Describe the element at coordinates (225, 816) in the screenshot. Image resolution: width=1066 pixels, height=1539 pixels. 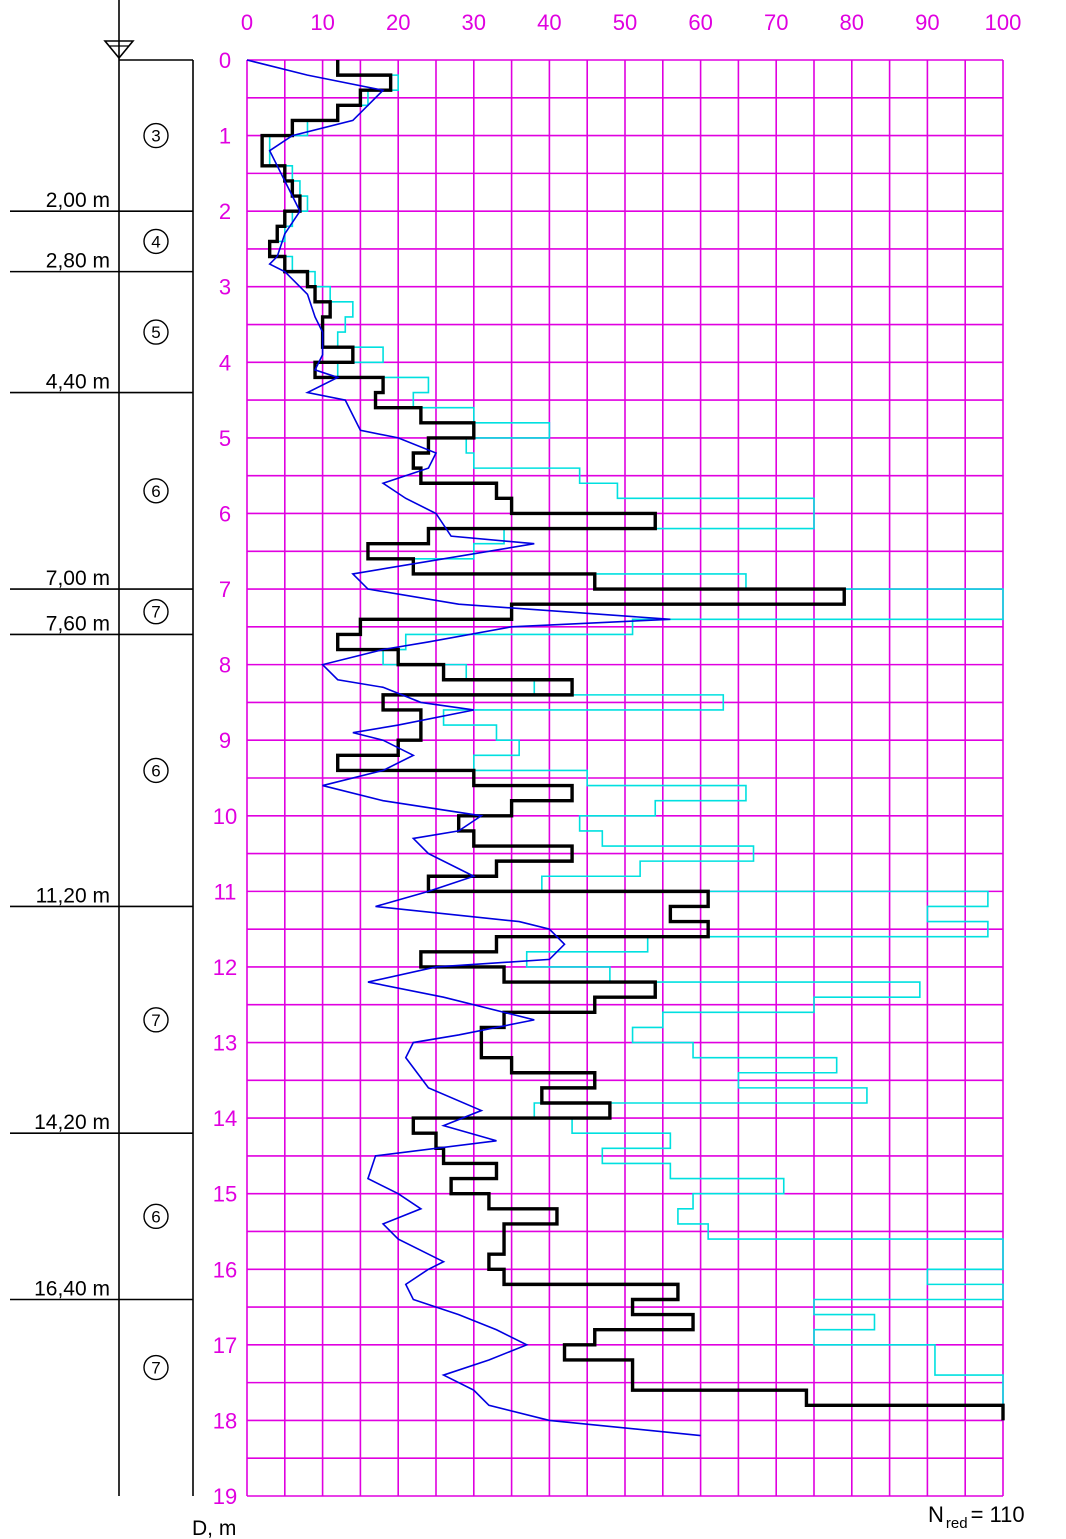
I see `y-tick-label: 10` at that location.